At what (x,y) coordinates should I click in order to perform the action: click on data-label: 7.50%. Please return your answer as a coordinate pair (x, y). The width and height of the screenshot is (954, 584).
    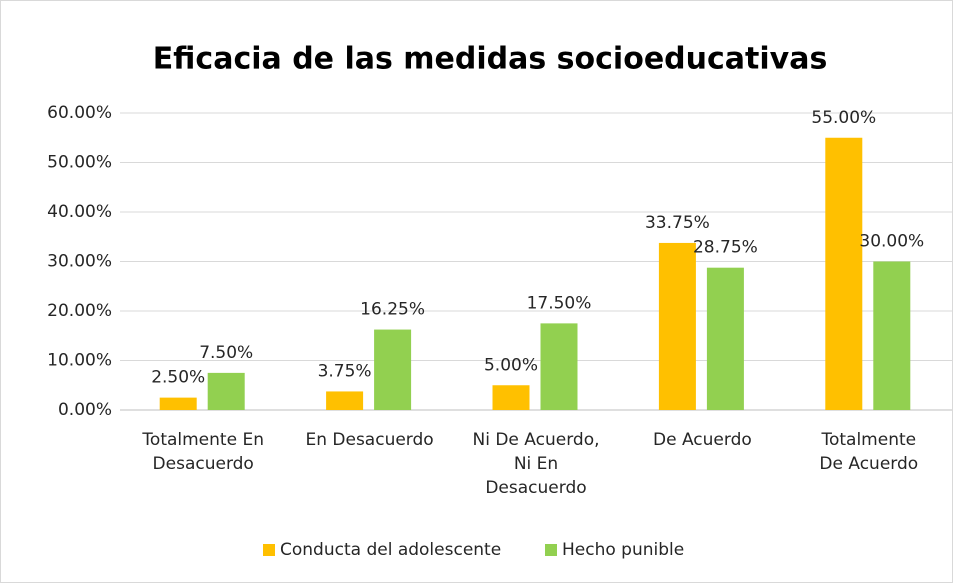
    Looking at the image, I should click on (226, 353).